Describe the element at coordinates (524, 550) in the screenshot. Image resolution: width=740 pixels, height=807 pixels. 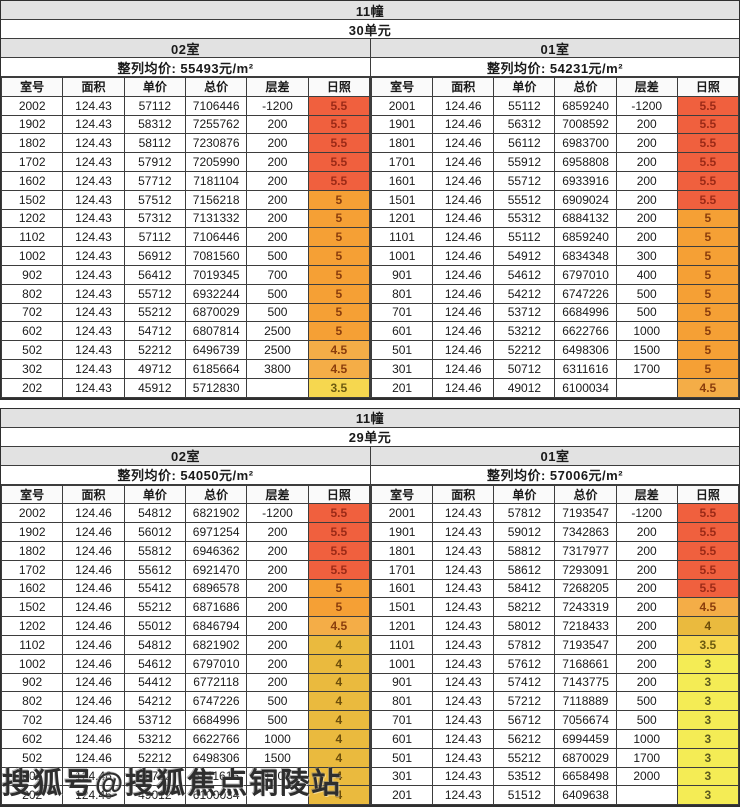
I see `cell-unit-price: 58812` at that location.